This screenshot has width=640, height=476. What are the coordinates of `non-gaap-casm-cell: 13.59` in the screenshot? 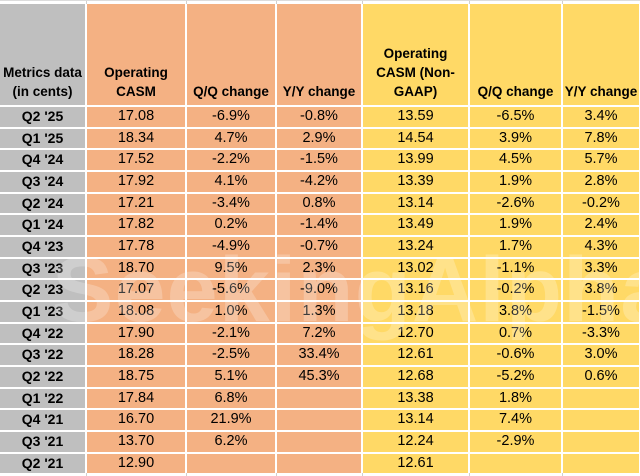 It's located at (415, 117).